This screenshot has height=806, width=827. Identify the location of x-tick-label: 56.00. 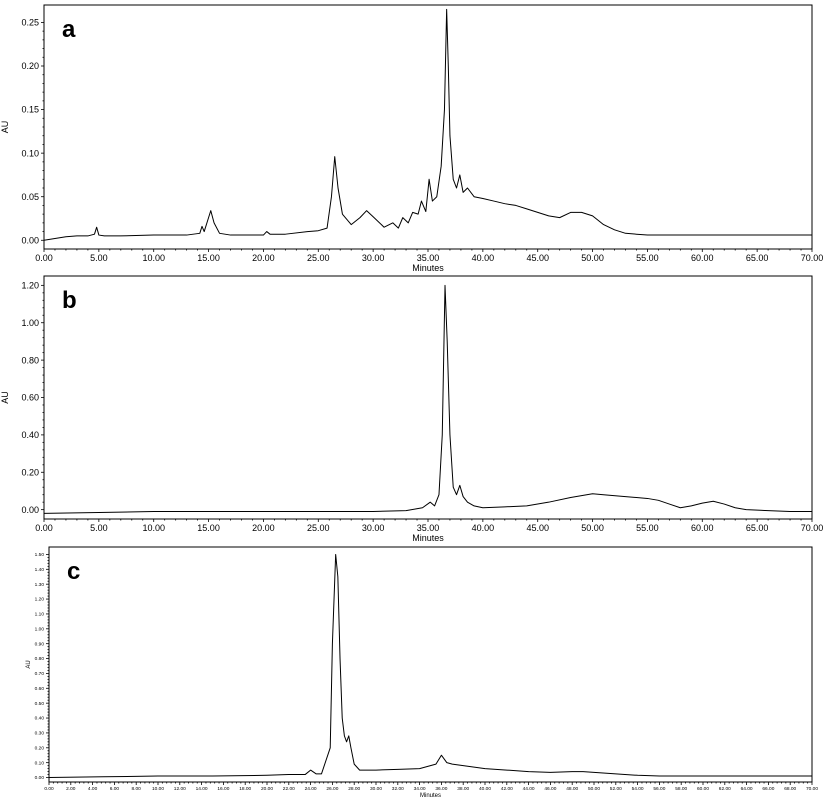
(659, 789).